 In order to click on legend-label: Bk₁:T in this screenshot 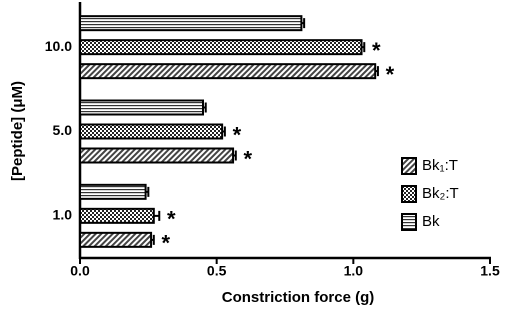, I will do `click(440, 165)`.